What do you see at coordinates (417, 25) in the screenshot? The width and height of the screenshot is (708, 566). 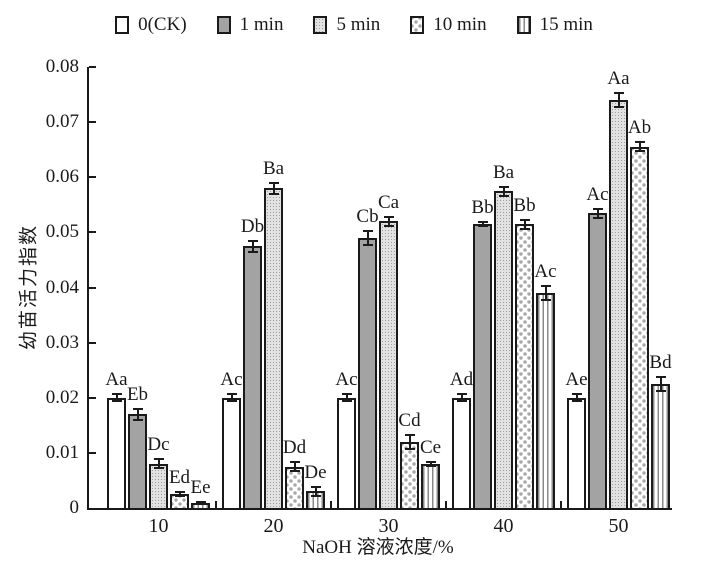 I see `legend-swatch-10-min-icon` at bounding box center [417, 25].